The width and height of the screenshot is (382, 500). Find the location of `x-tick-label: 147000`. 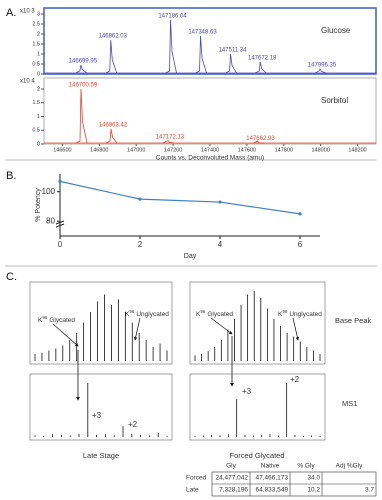

x-tick-label: 147000 is located at coordinates (136, 150).